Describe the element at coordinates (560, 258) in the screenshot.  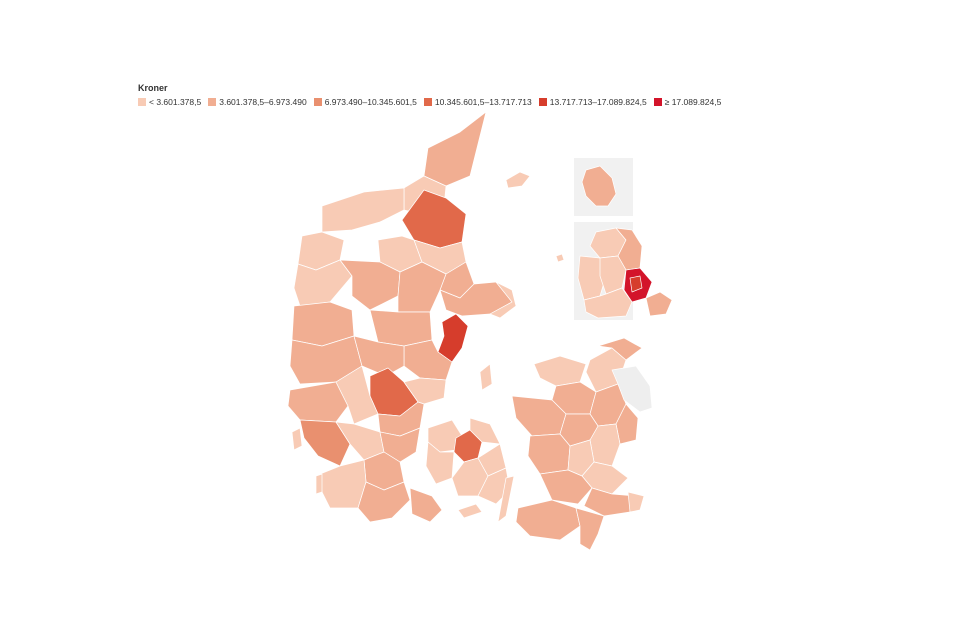
I see `region-anholt` at that location.